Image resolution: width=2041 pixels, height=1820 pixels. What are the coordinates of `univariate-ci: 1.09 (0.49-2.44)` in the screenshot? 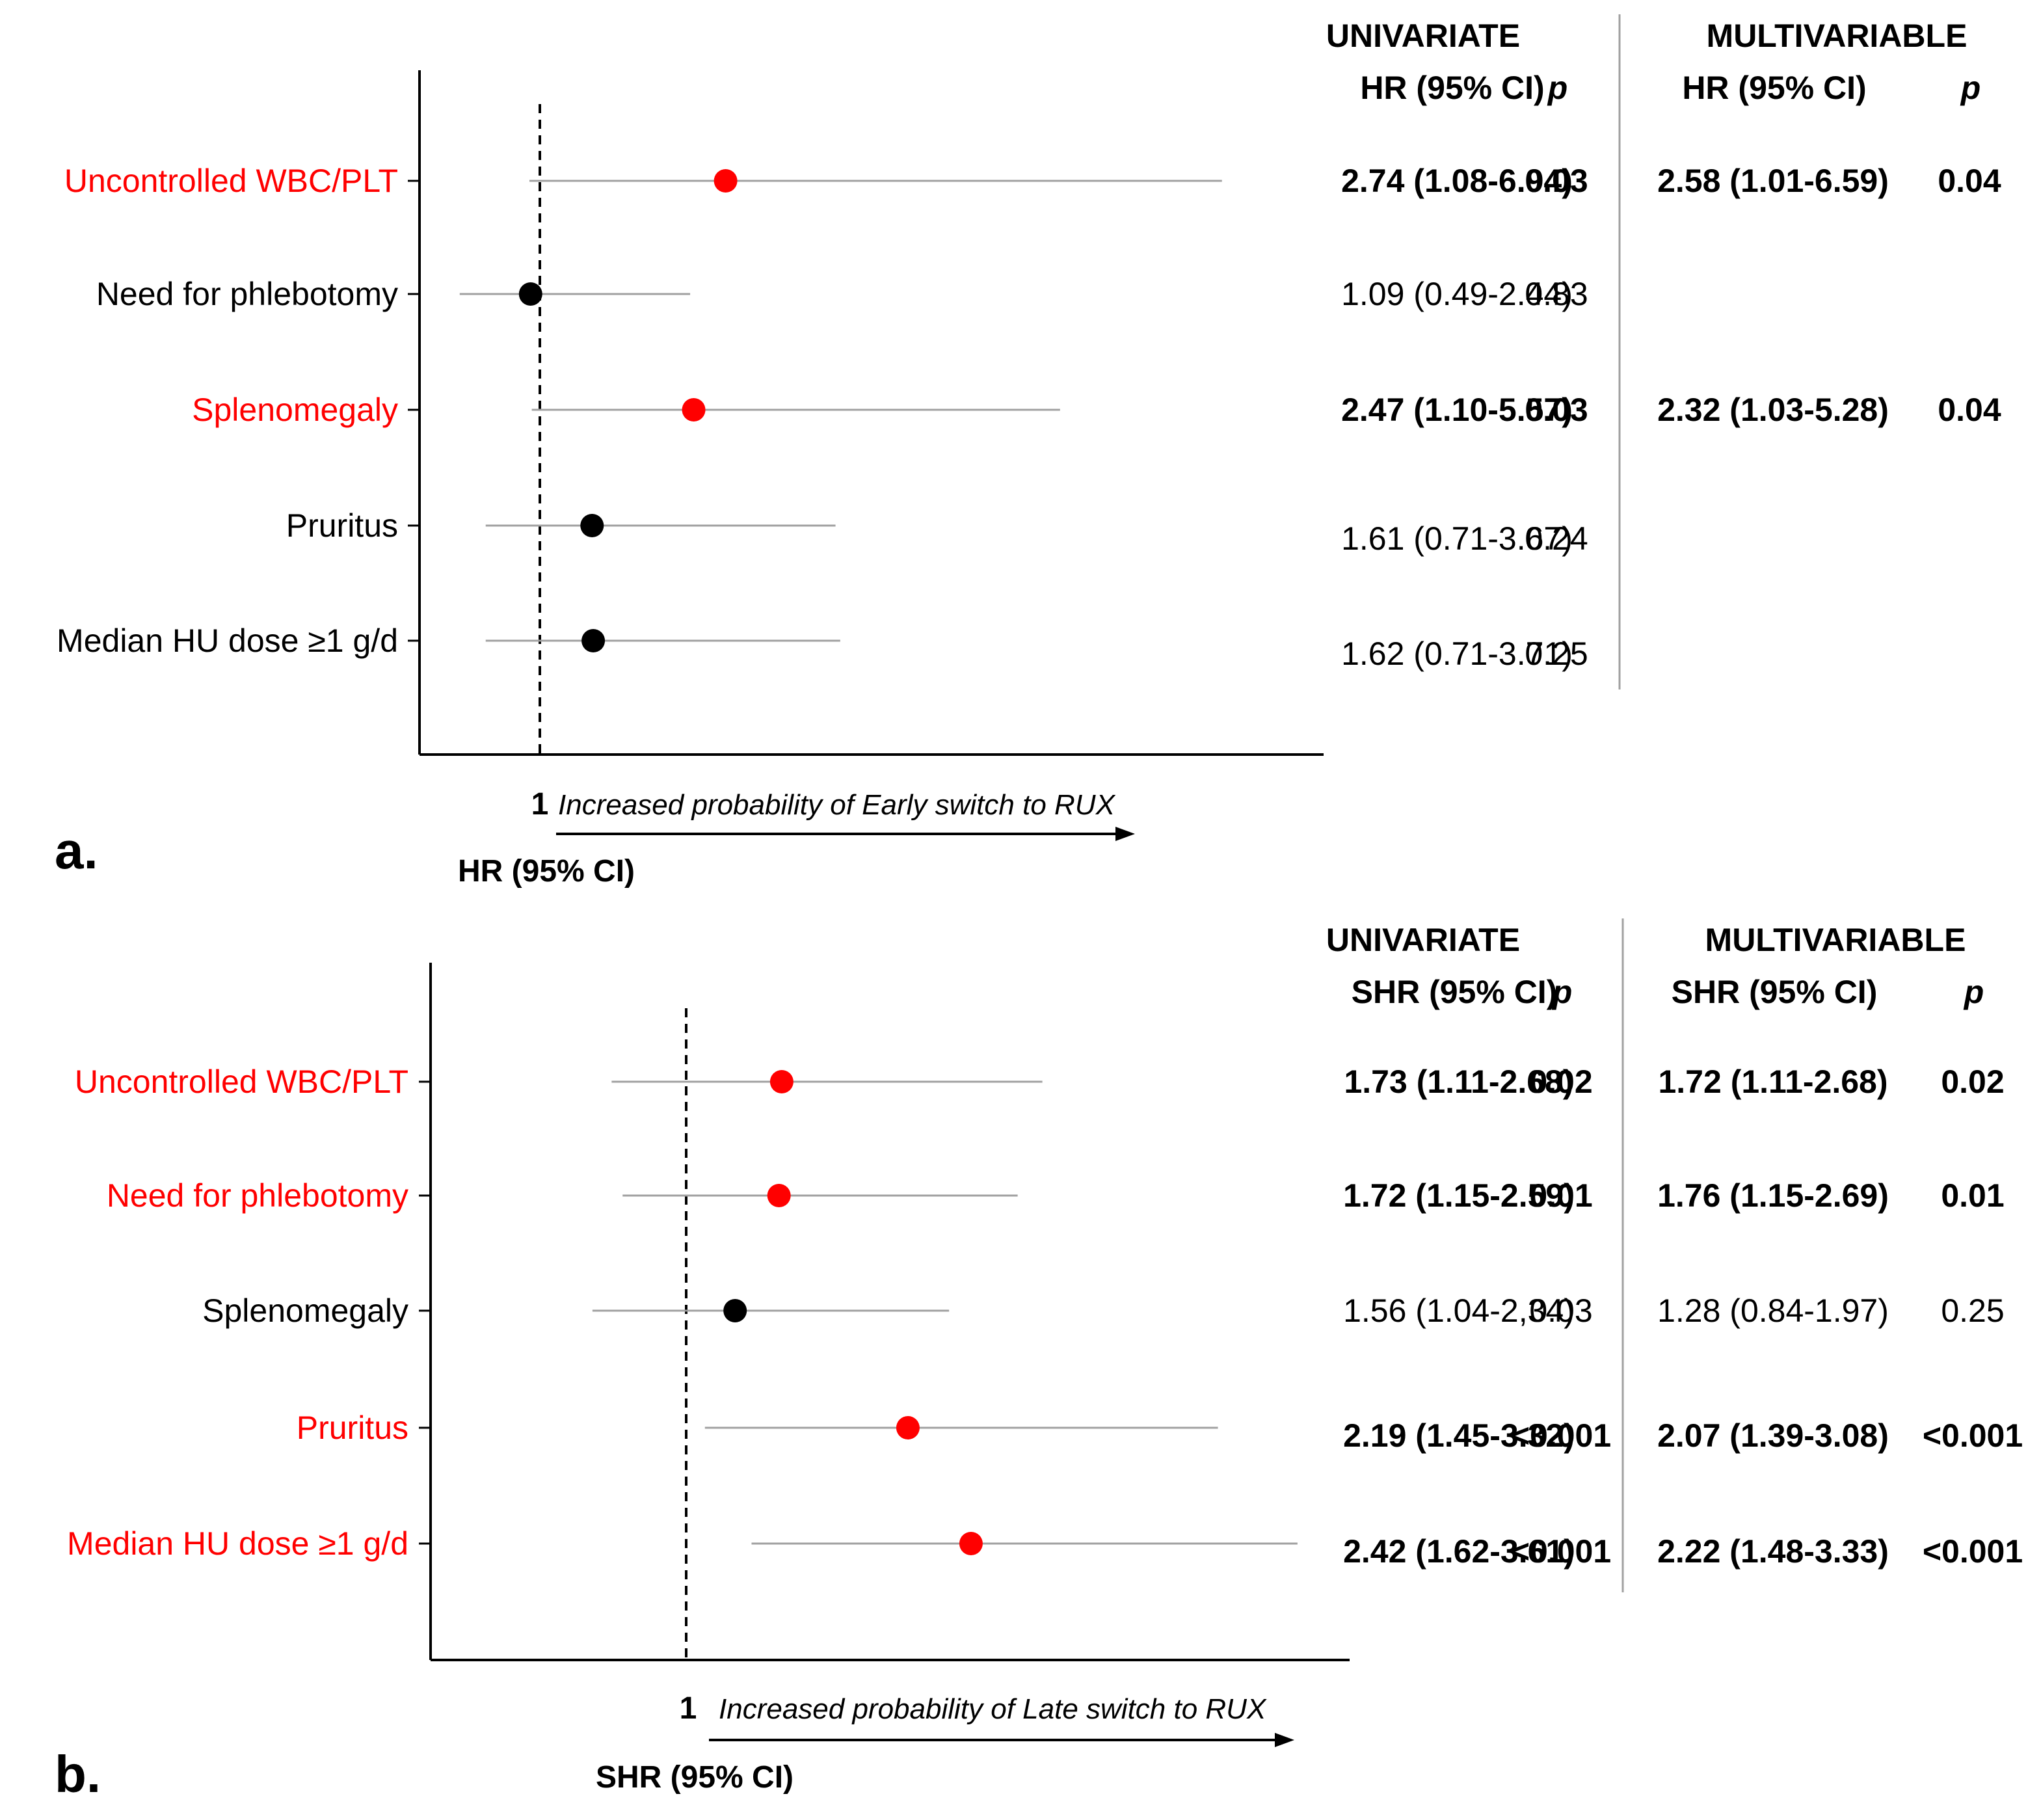 It's located at (1457, 294).